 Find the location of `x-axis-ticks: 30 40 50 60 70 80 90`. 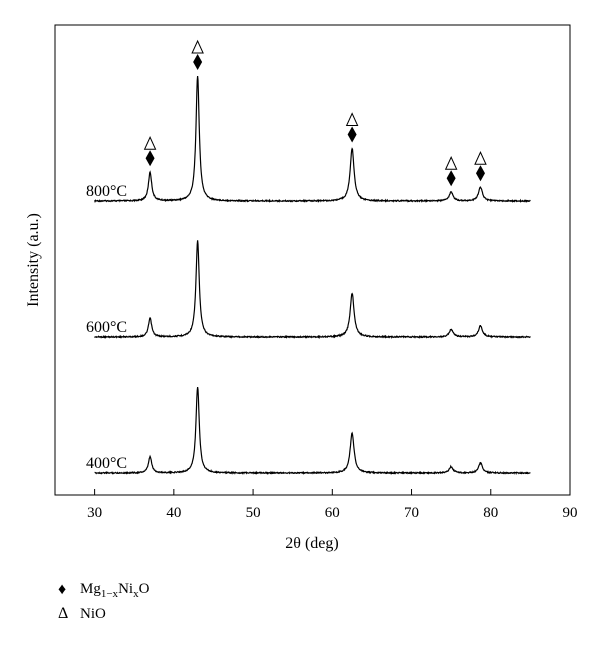

x-axis-ticks: 30 40 50 60 70 80 90 is located at coordinates (332, 505).